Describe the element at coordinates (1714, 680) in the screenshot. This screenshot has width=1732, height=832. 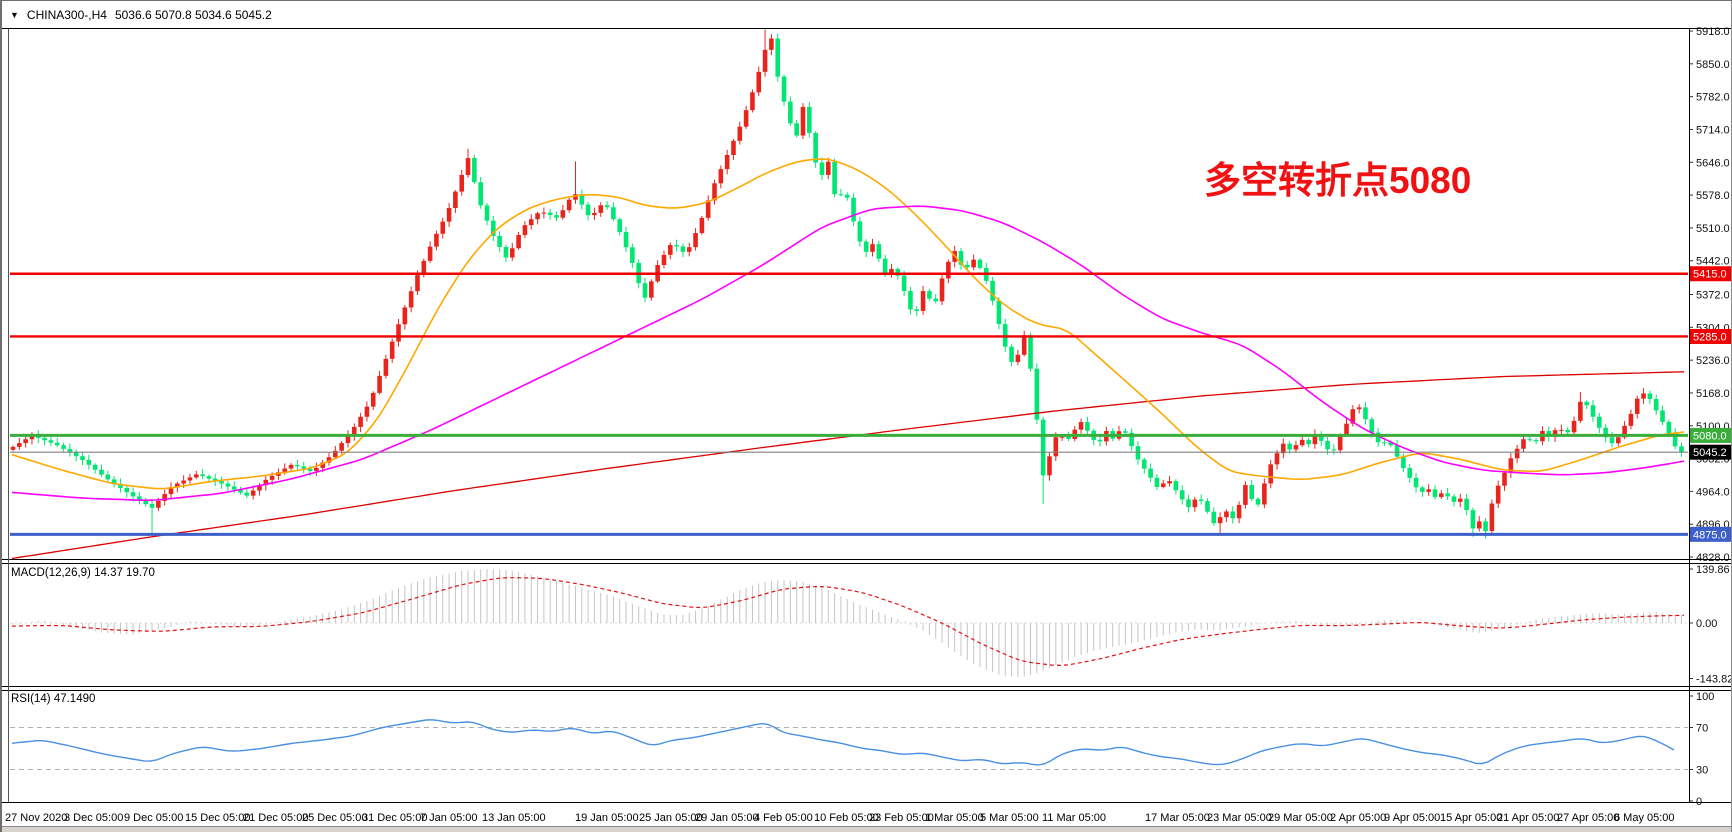
I see `macd-tick-label: -143.82` at that location.